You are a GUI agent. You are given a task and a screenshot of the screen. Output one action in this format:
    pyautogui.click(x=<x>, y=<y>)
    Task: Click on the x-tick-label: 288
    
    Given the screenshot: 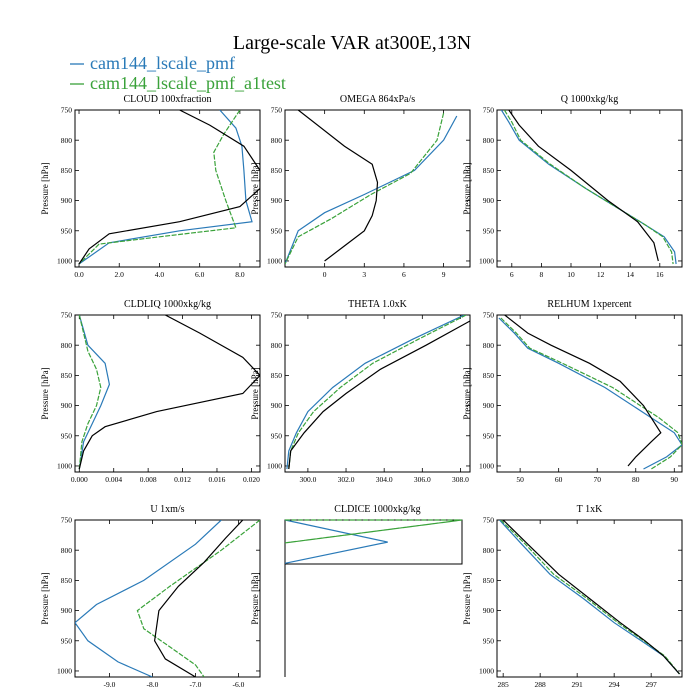 What is the action you would take?
    pyautogui.click(x=541, y=684)
    